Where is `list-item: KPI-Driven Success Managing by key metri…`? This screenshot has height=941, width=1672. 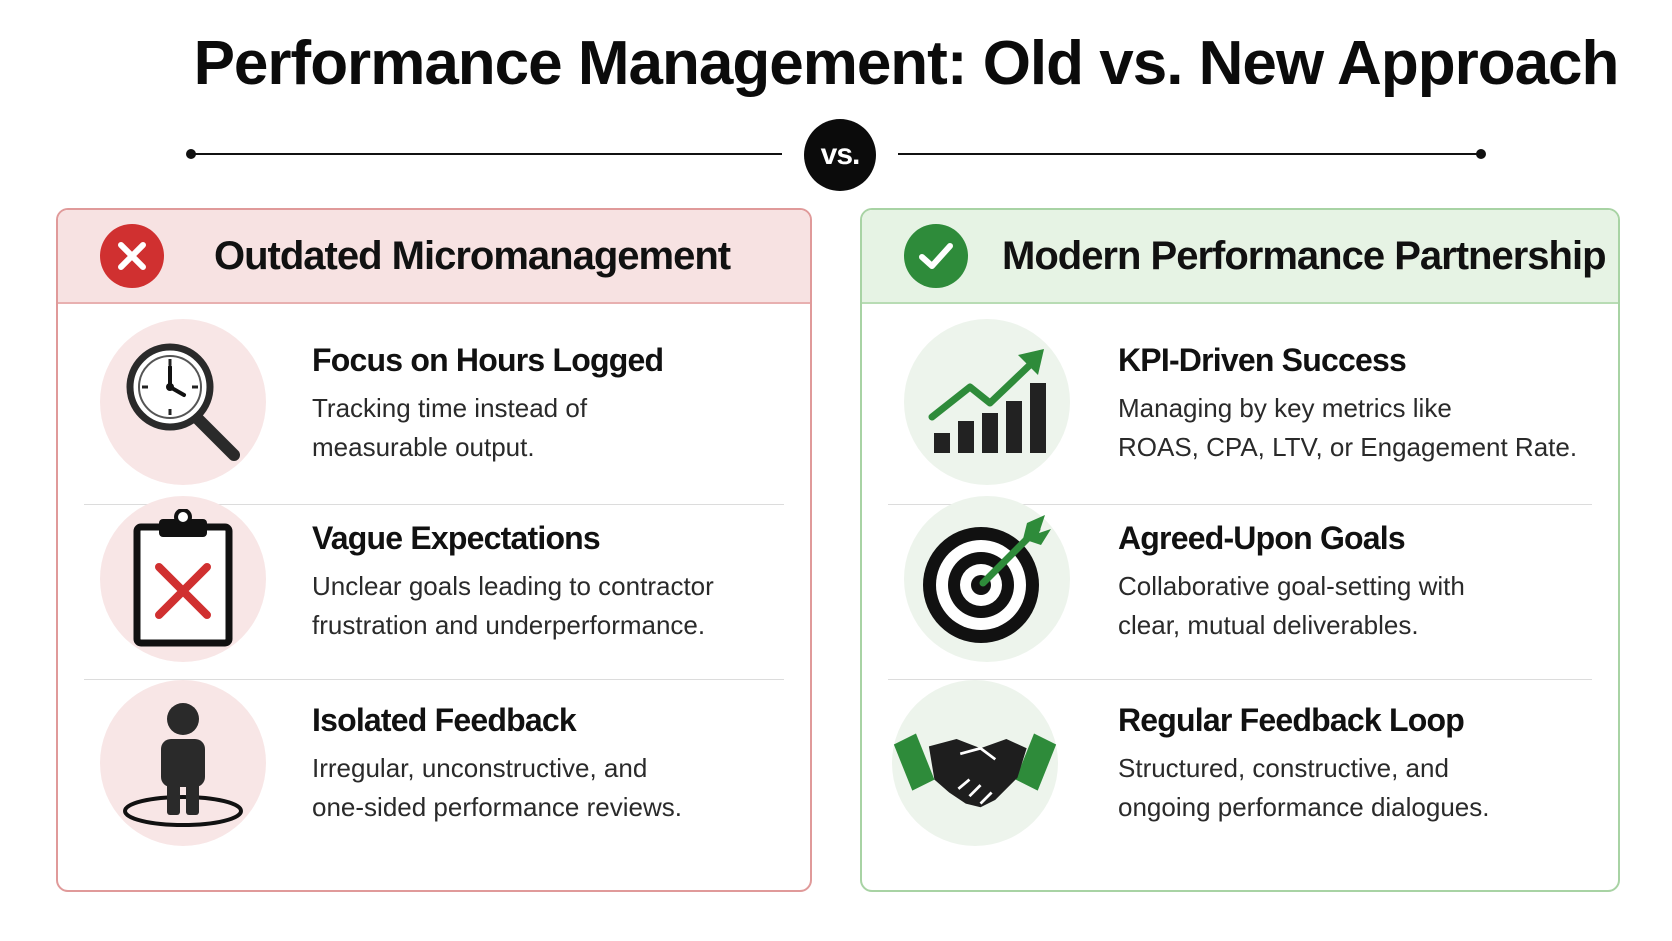 list-item: KPI-Driven Success Managing by key metri… is located at coordinates (1240, 397).